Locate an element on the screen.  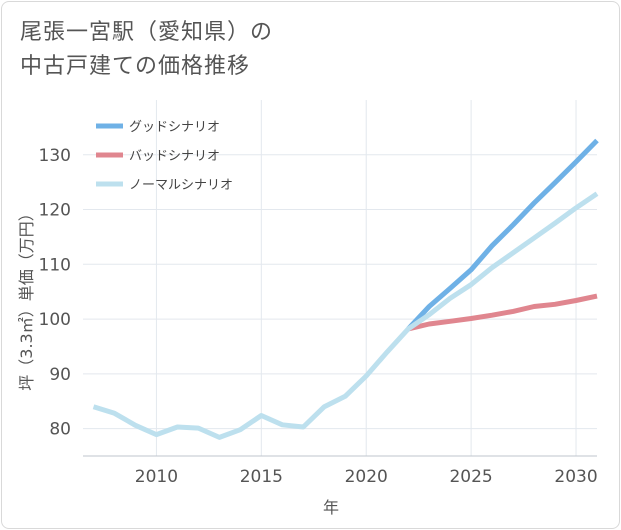
x-tick-label: 2010 is located at coordinates (156, 477).